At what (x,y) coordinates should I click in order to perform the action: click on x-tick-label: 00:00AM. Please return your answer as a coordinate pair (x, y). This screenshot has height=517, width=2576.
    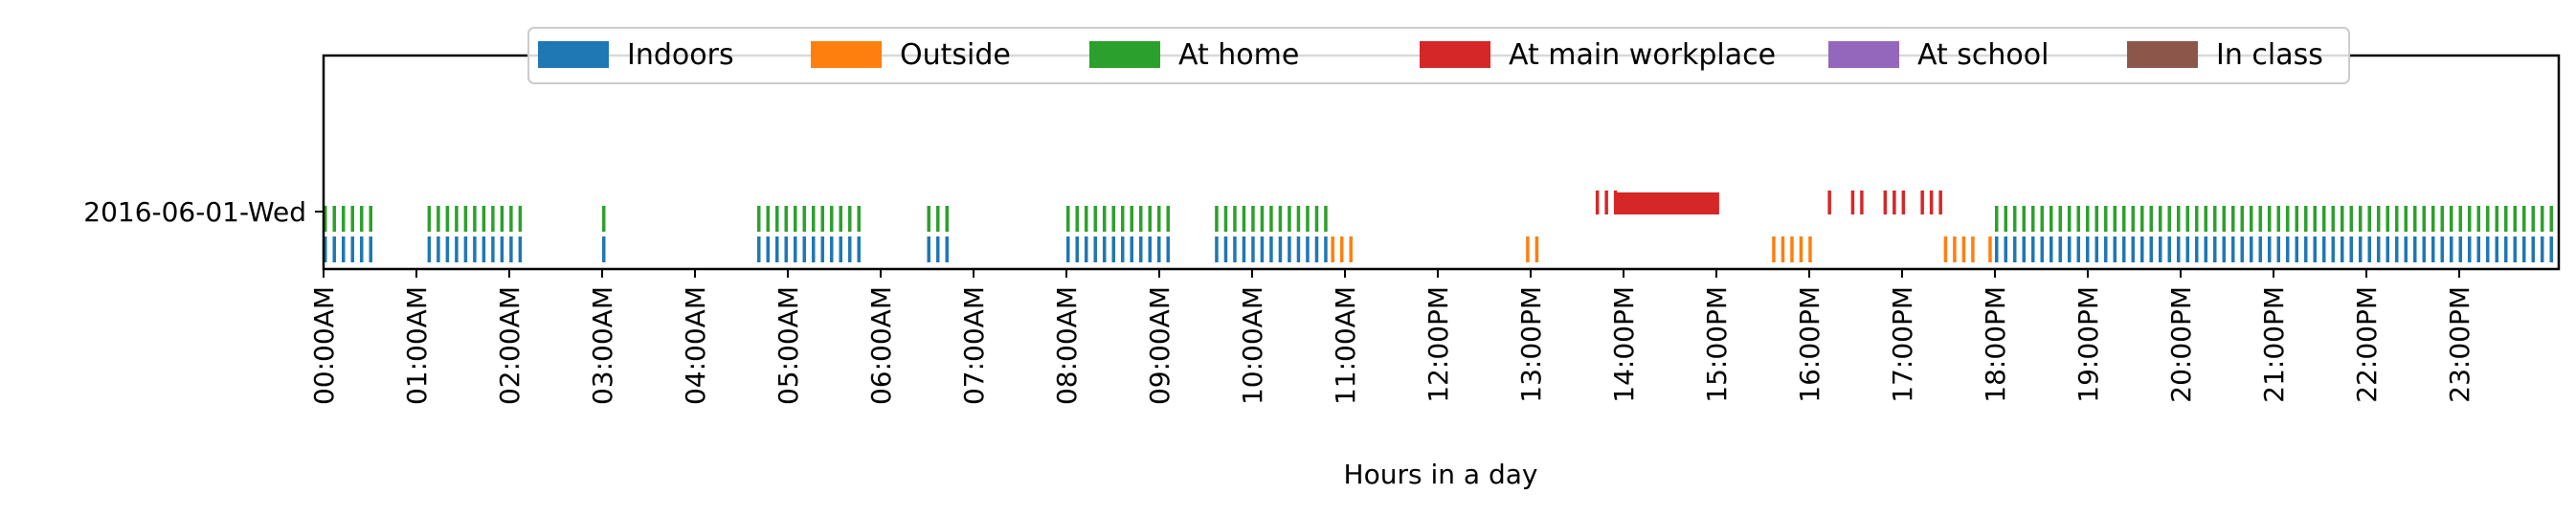
    Looking at the image, I should click on (324, 345).